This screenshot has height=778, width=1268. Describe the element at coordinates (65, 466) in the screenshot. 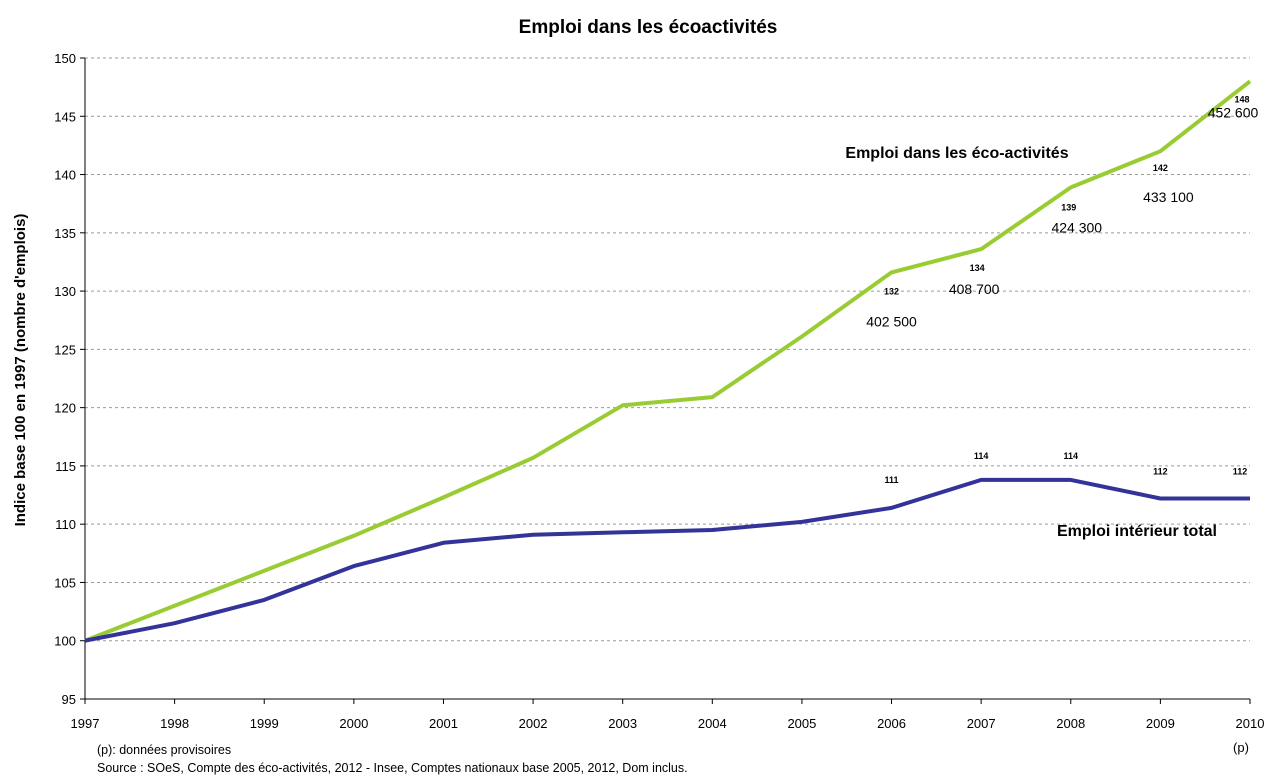

I see `y-tick-label: 115` at that location.